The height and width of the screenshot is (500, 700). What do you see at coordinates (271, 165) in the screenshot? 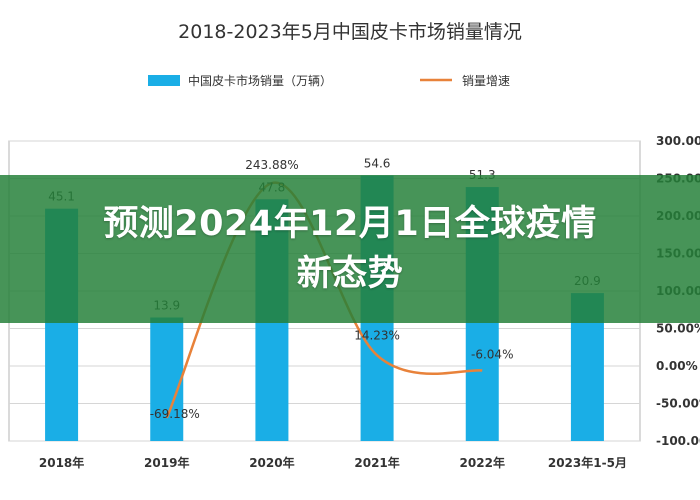
I see `growth-value-label: 243.88%` at bounding box center [271, 165].